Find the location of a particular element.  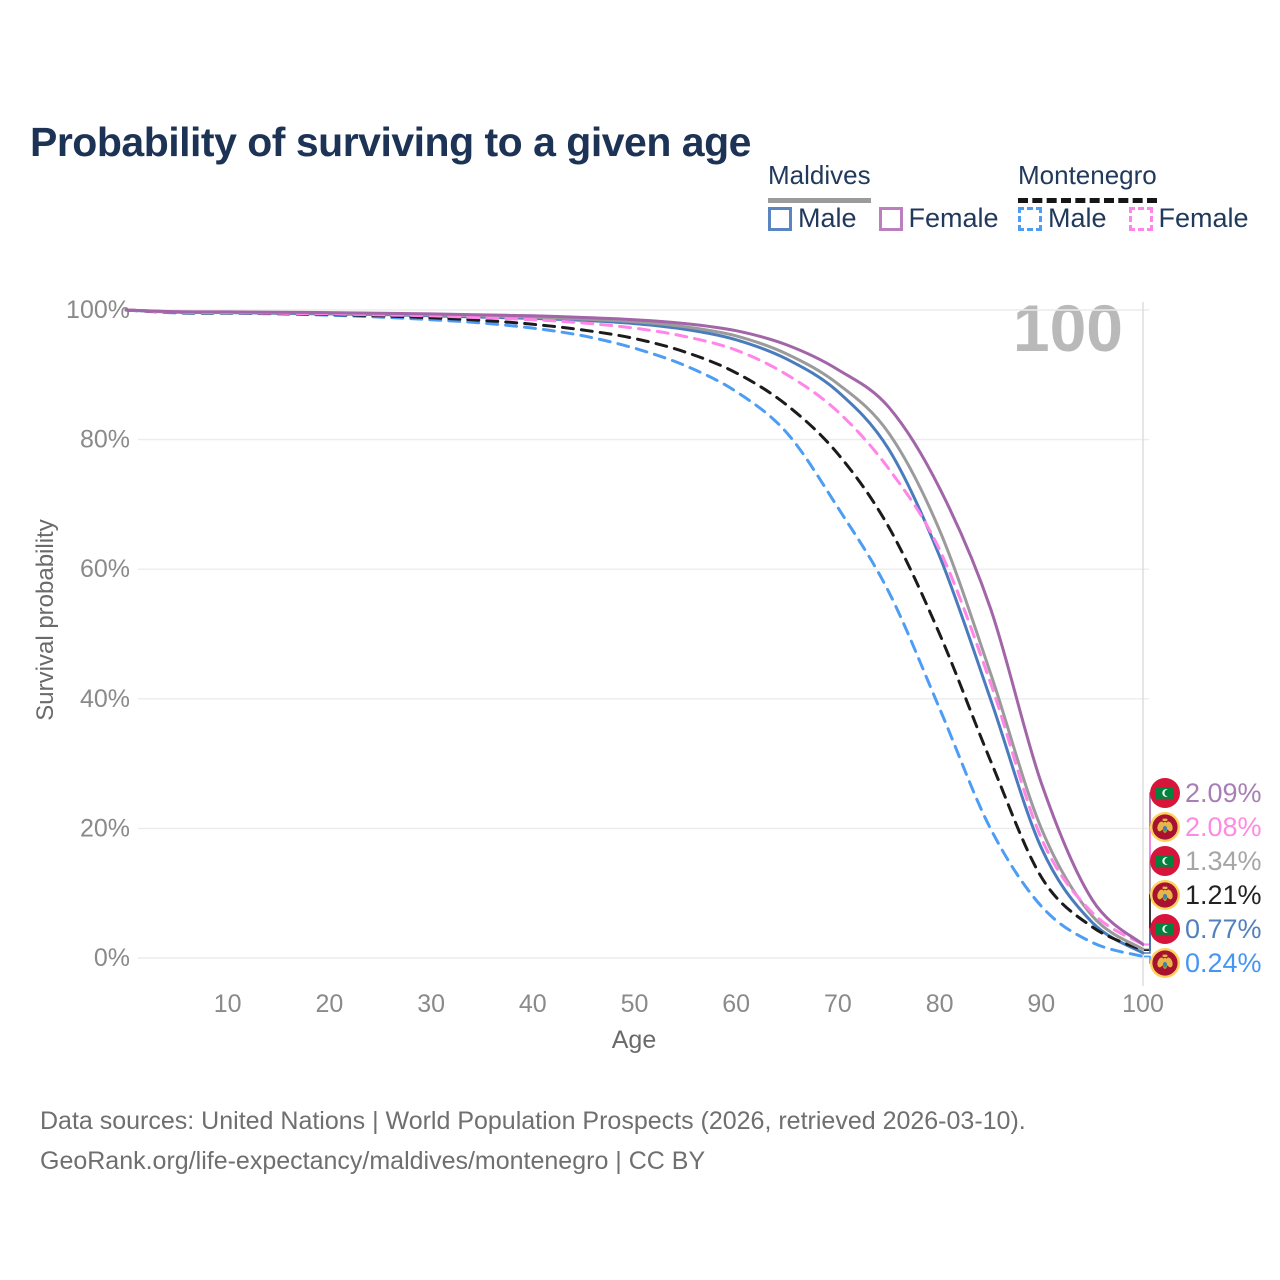

legend-item-montenegro-male: Male is located at coordinates (1062, 218).